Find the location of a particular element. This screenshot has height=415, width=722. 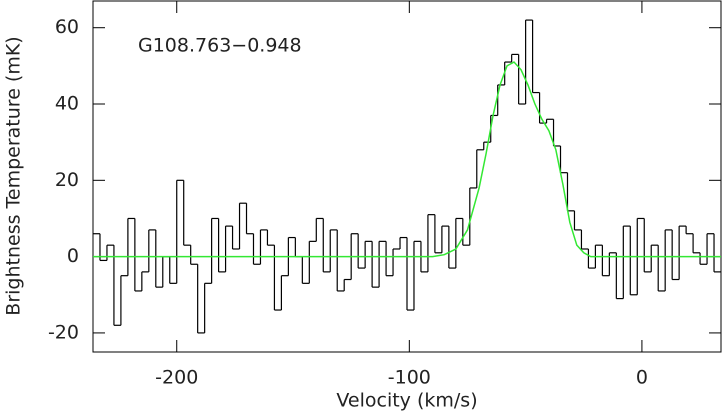

y-tick-label: 20 is located at coordinates (67, 180).